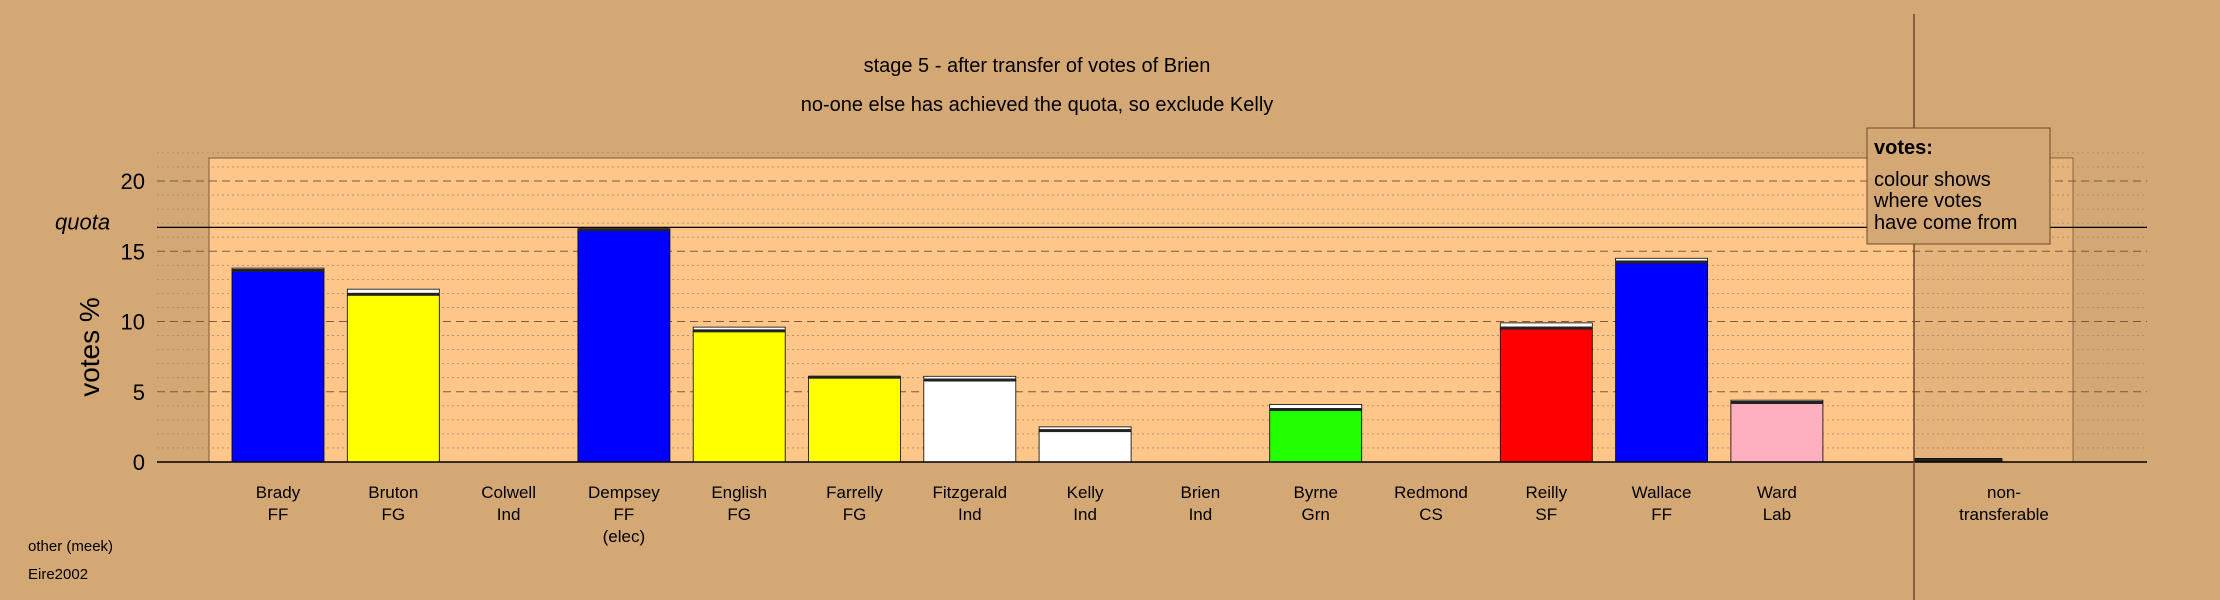 The width and height of the screenshot is (2220, 600). I want to click on bar-wallace, so click(1661, 362).